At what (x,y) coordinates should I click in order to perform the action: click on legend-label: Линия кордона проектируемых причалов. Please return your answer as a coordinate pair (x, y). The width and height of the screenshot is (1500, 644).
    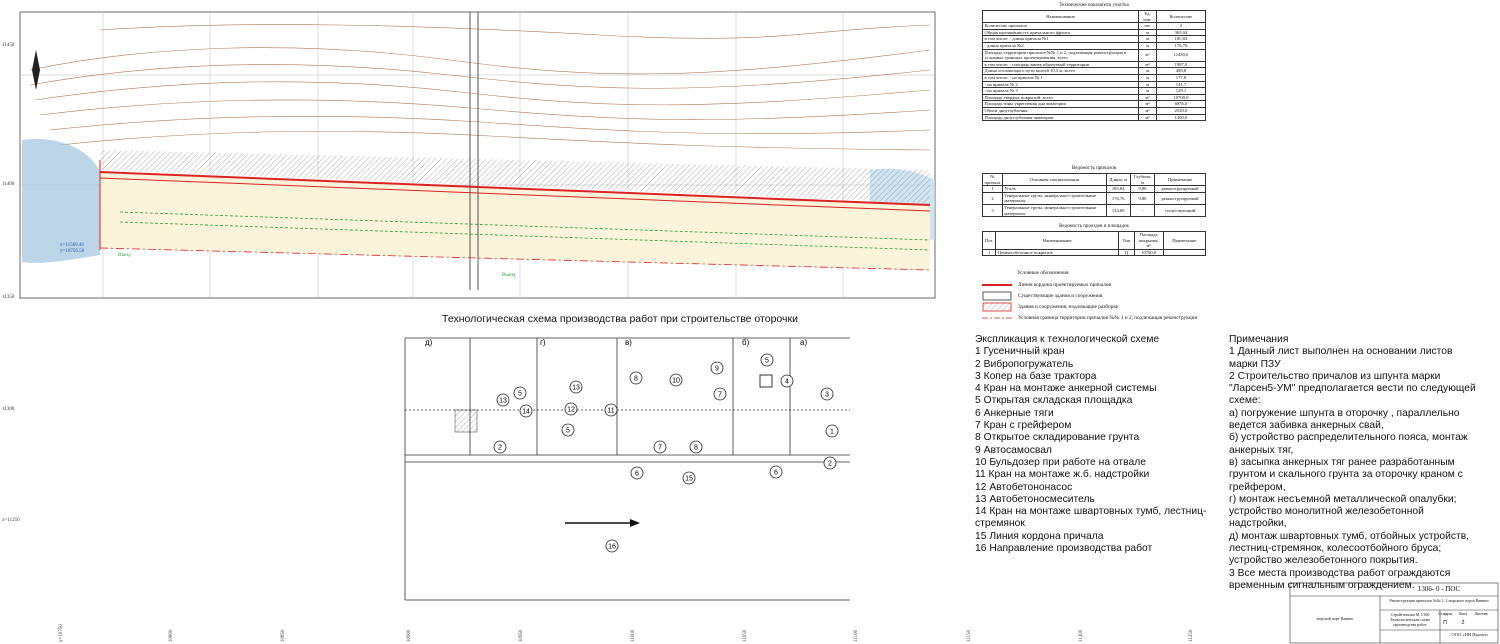
    Looking at the image, I should click on (1065, 284).